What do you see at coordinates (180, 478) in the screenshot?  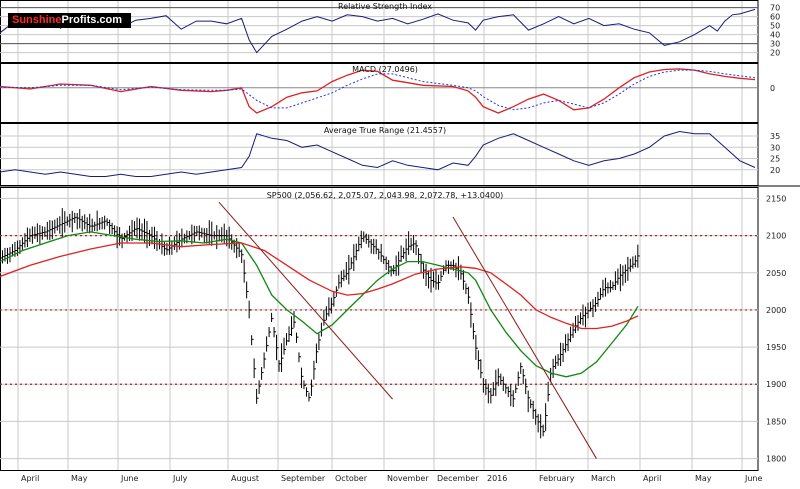 I see `x-axis-label-3: July` at bounding box center [180, 478].